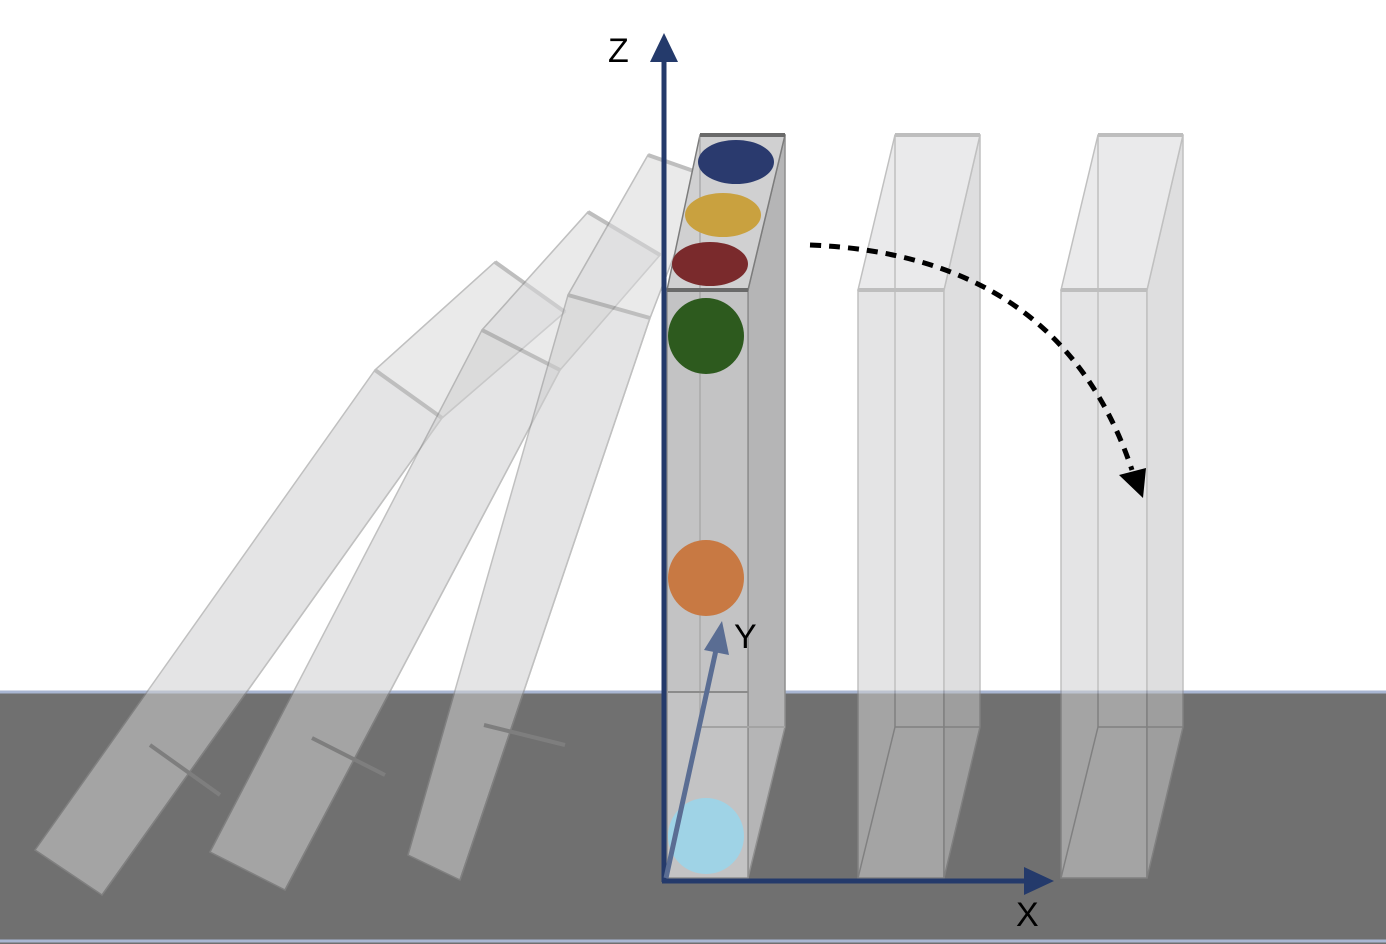 The width and height of the screenshot is (1386, 944). What do you see at coordinates (706, 578) in the screenshot?
I see `orange-dot` at bounding box center [706, 578].